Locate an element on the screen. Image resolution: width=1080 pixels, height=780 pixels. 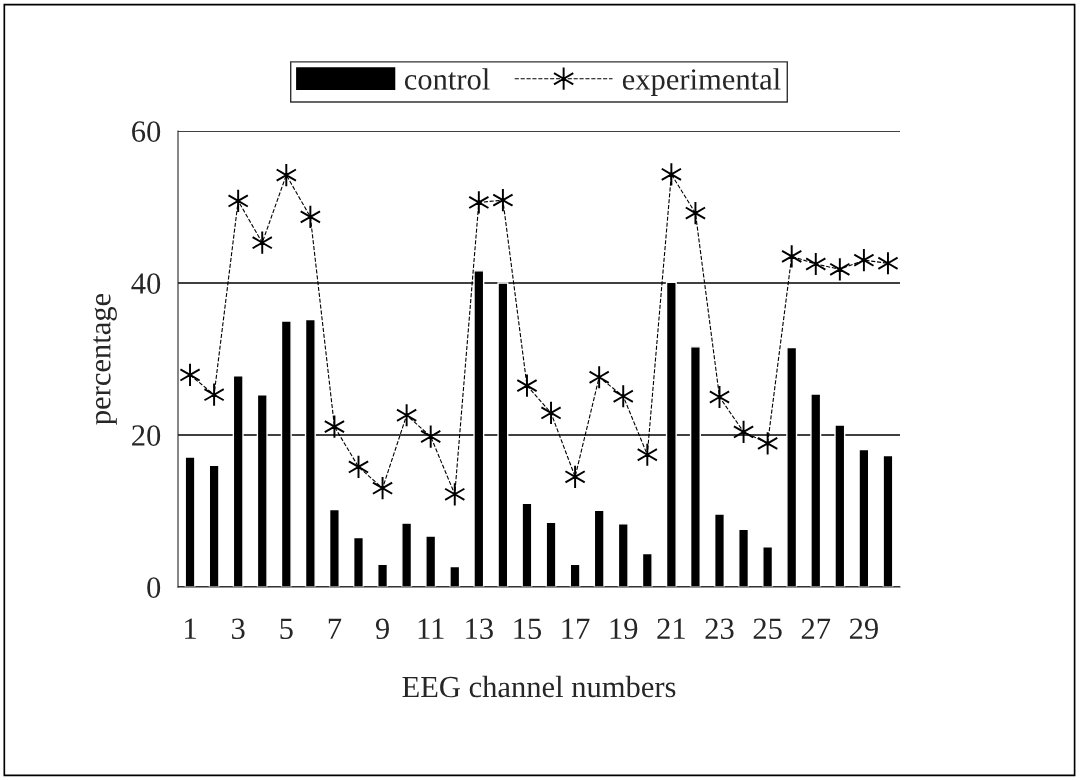
x-tick-label: 3 is located at coordinates (238, 629).